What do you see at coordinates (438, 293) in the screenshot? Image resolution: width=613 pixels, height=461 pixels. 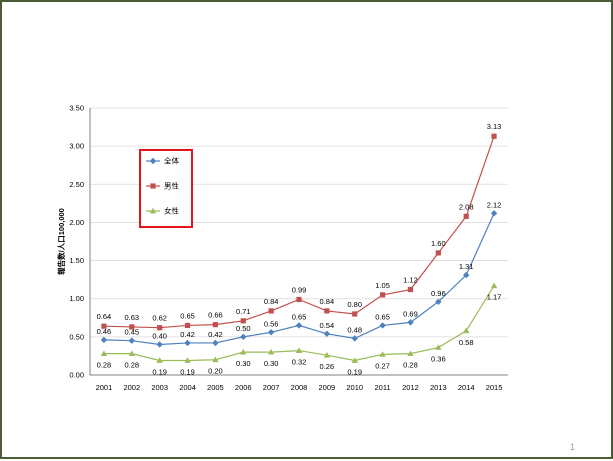 I see `data-label: 0.96` at bounding box center [438, 293].